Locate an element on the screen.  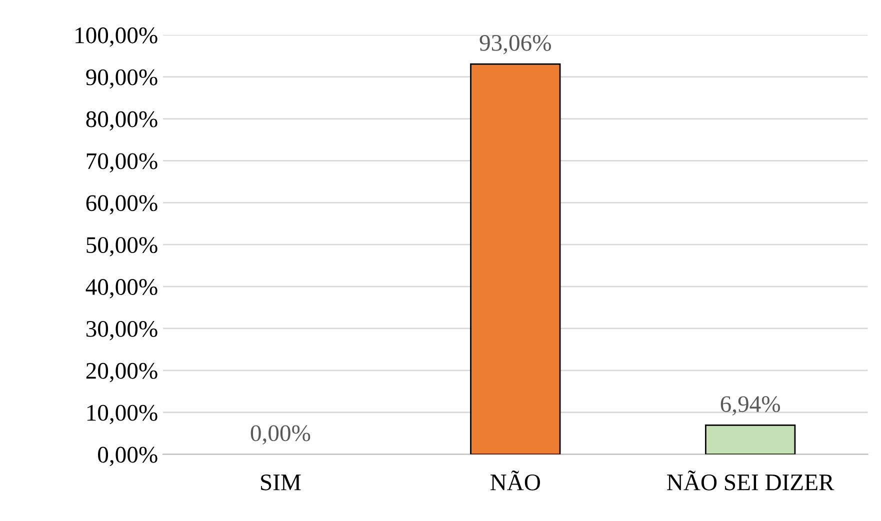
y-tick-label: 70,00% is located at coordinates (122, 163).